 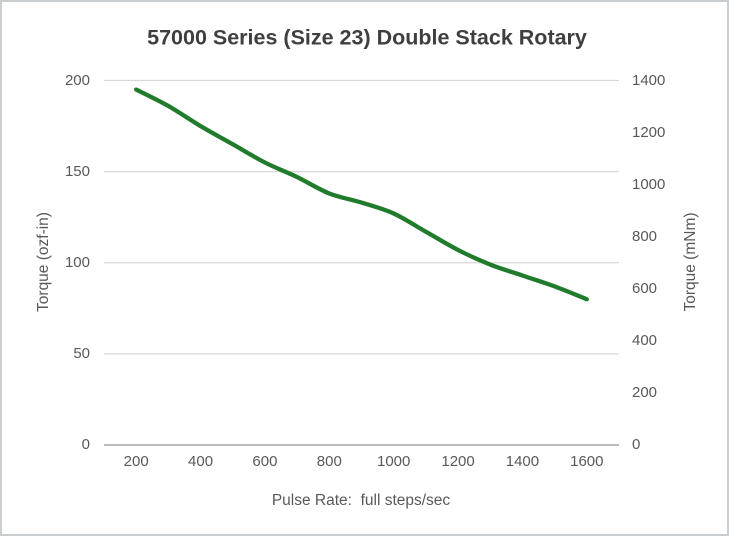 I want to click on y-axis-title-right: Torque (mNm), so click(x=690, y=262).